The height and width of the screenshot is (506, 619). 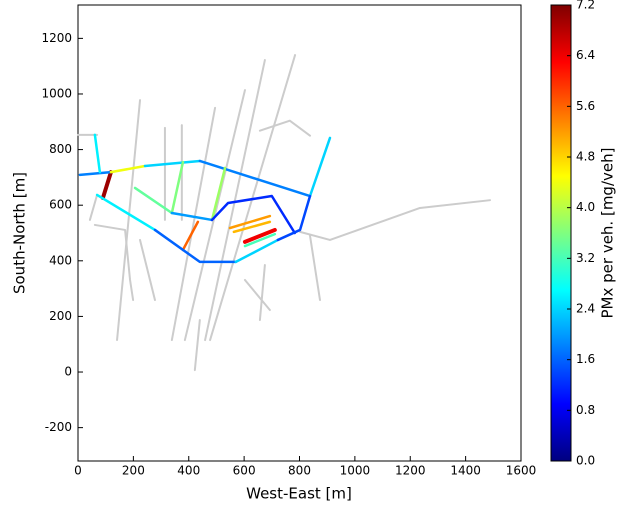 I want to click on x-tick-label: 800, so click(x=299, y=471).